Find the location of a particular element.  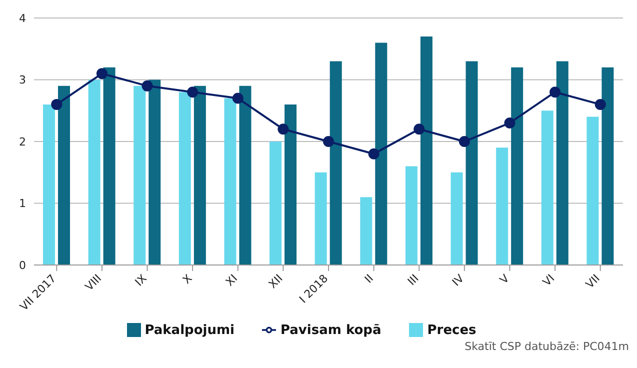

y-tick-label: 2 is located at coordinates (22, 141).